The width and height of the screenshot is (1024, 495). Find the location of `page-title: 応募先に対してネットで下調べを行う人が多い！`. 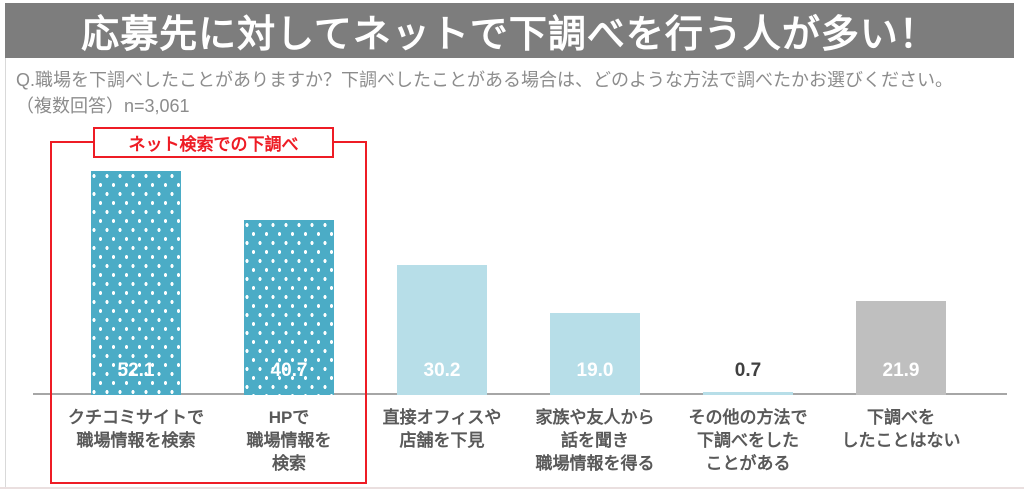

page-title: 応募先に対してネットで下調べを行う人が多い！ is located at coordinates (509, 35).